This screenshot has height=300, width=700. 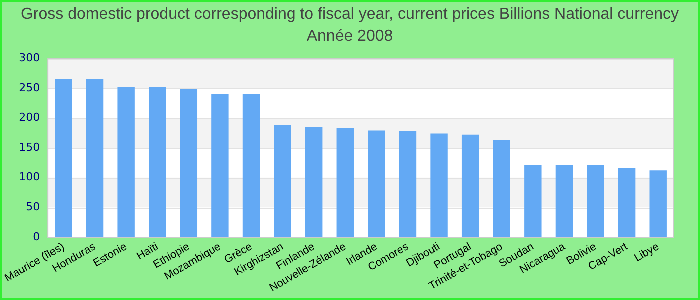 I want to click on chart-subtitle: Année 2008, so click(x=350, y=37).